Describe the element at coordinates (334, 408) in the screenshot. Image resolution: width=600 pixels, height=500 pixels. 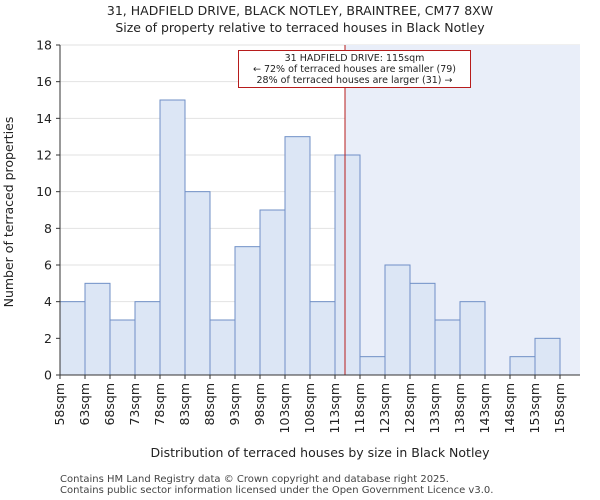
I see `x-tick-label-113sqm: 113sqm` at that location.